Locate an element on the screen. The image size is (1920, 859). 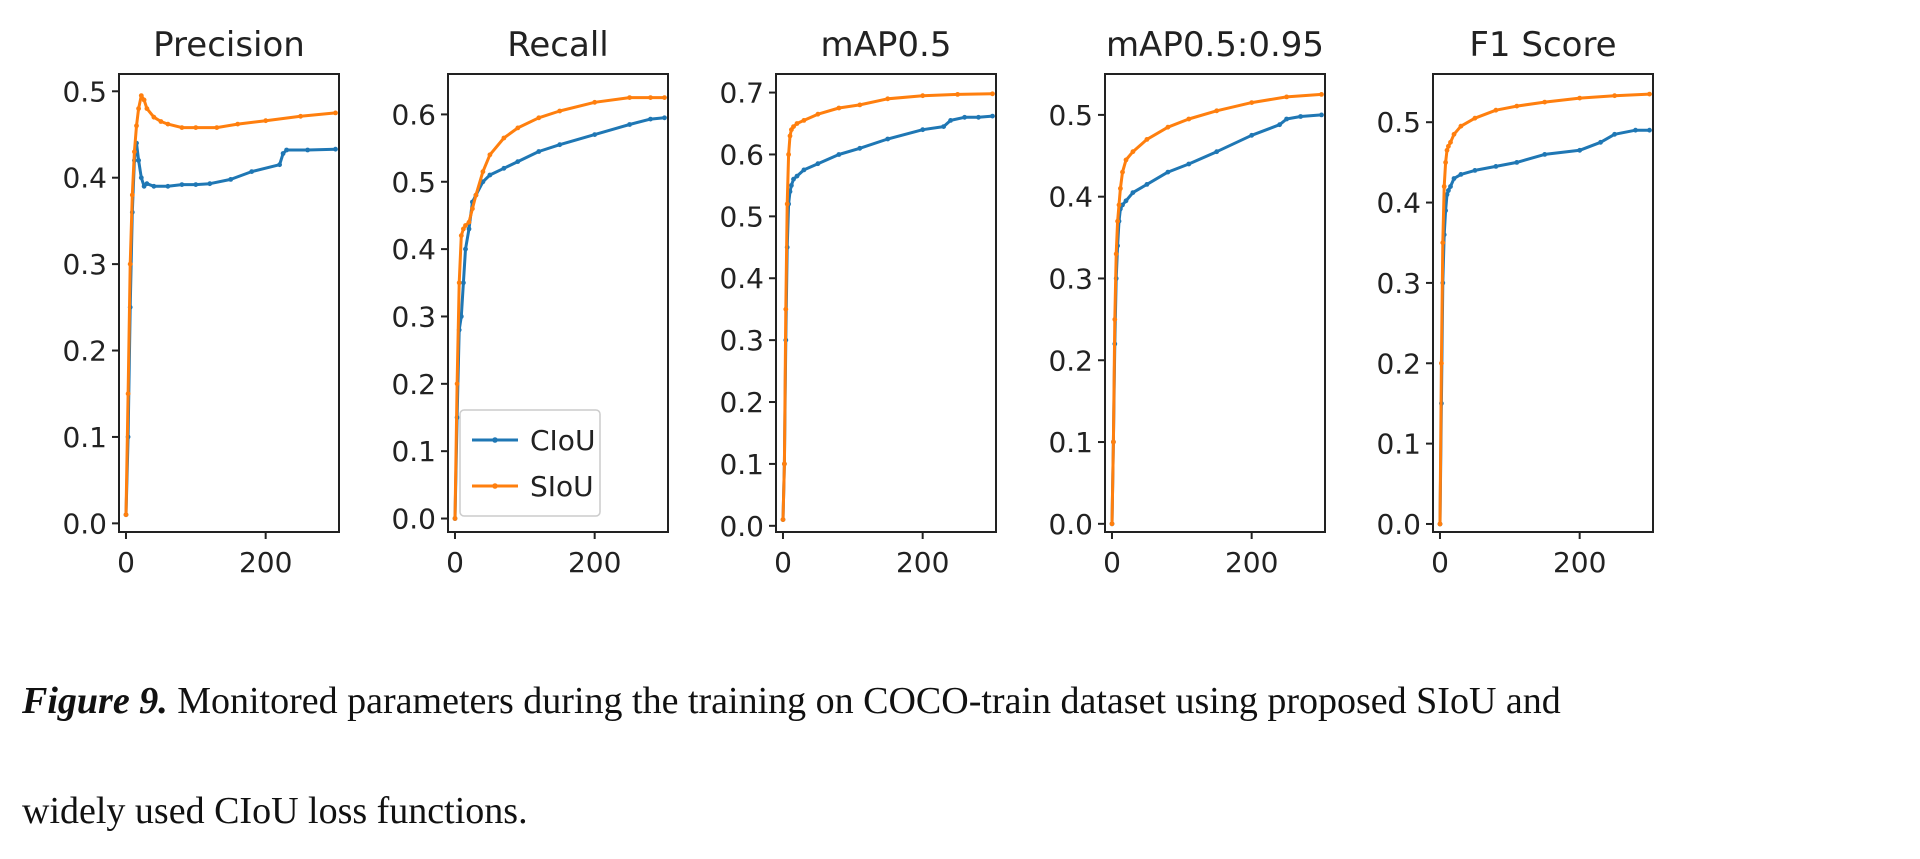
legend-label-ciou: CIoU is located at coordinates (562, 440).